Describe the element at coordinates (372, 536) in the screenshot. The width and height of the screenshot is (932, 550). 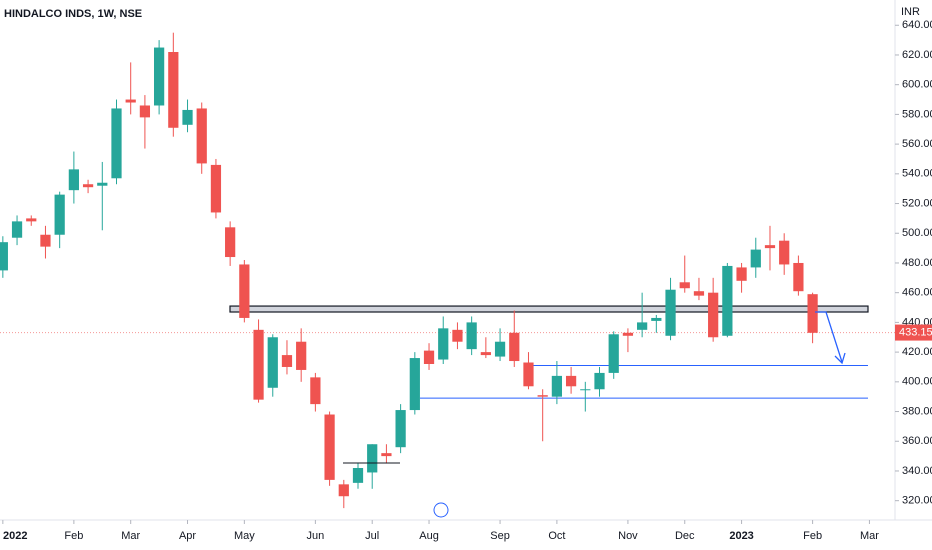
I see `x-tick-label: Jul` at that location.